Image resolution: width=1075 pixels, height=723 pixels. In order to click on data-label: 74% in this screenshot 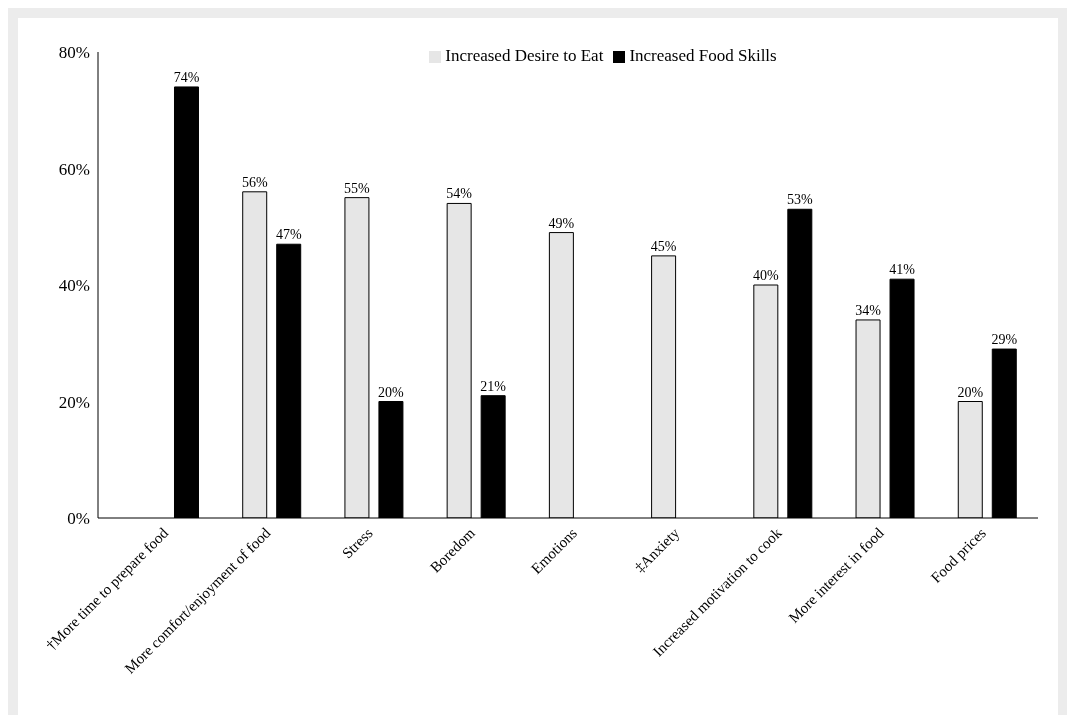, I will do `click(186, 77)`.